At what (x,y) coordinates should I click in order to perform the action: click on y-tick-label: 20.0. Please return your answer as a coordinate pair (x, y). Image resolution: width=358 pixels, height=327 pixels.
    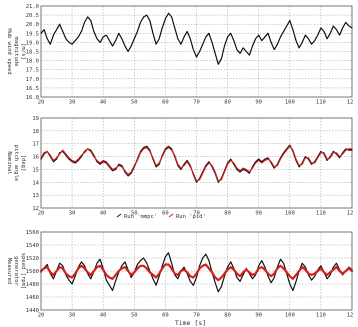
    Looking at the image, I should click on (32, 25).